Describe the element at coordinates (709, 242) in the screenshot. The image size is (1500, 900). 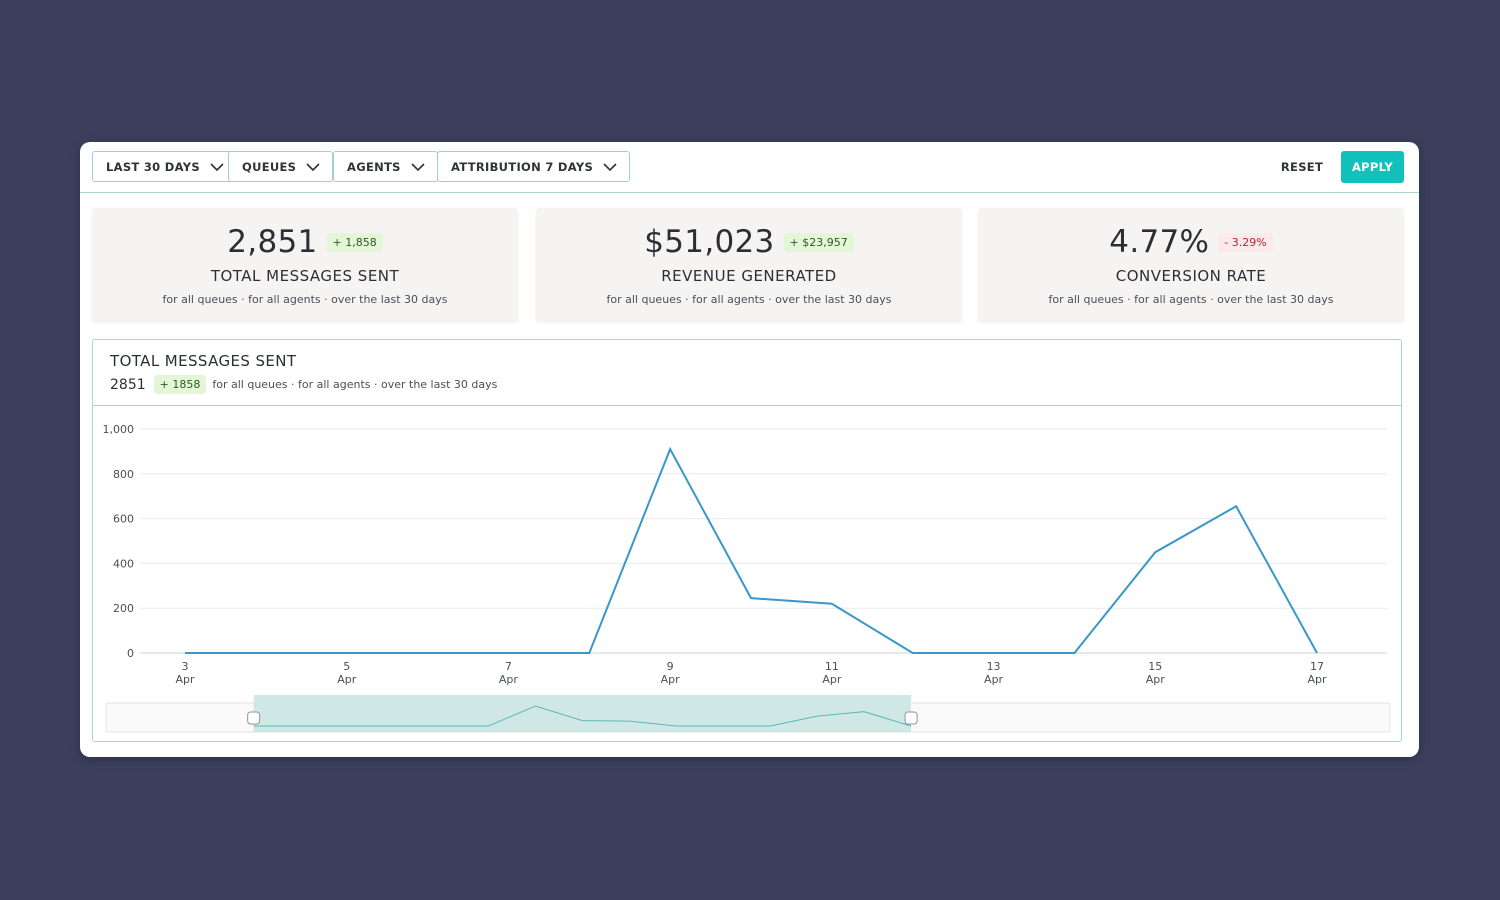
I see `kpi-value: $51,023` at that location.